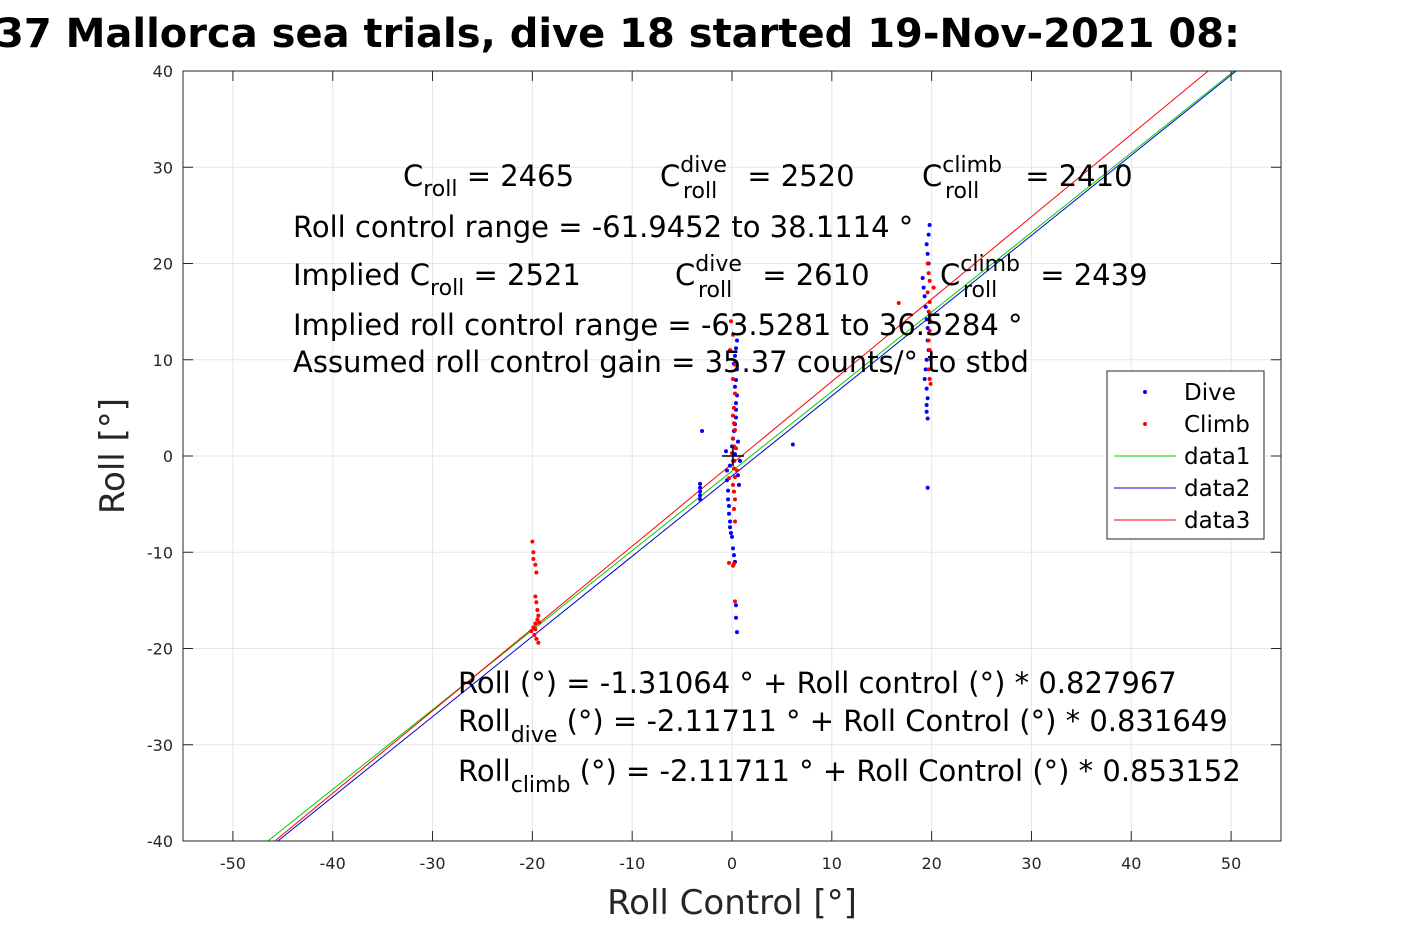 The width and height of the screenshot is (1417, 945). Describe the element at coordinates (757, 178) in the screenshot. I see `annotation-c-roll-dive: Cdive roll = 2520` at that location.